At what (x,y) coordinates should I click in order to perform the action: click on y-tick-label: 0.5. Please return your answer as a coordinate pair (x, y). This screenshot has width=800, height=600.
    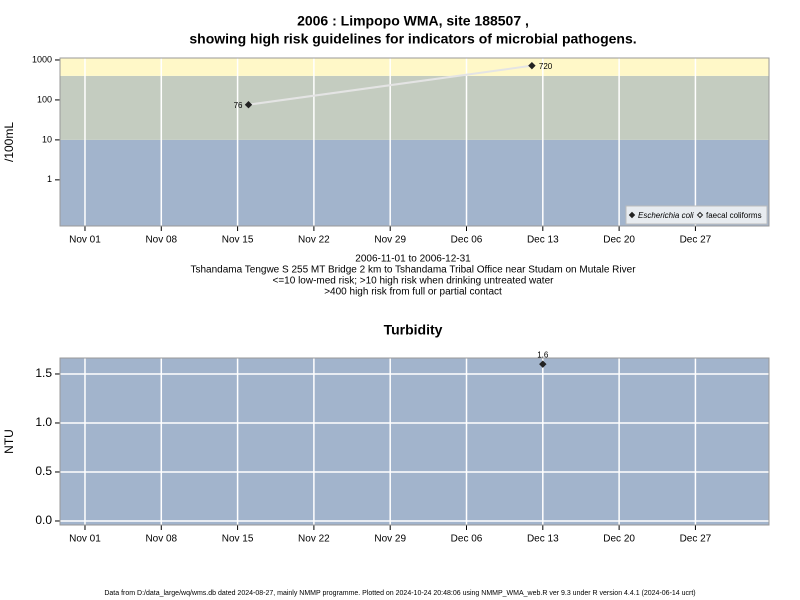
    Looking at the image, I should click on (43, 471).